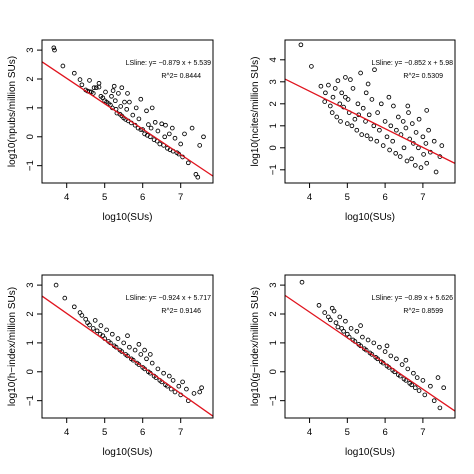 The image size is (474, 474). I want to click on y-axis-label: log10(h−index/million SUs), so click(12, 346).